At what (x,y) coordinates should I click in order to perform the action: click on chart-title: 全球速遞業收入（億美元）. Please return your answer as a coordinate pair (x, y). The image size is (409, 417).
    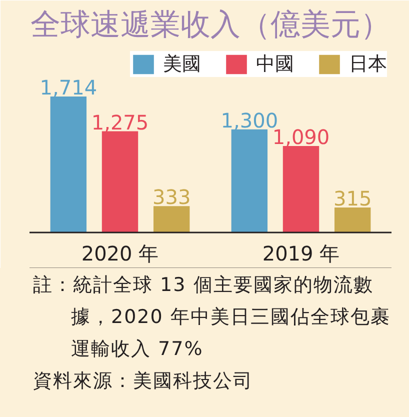
    Looking at the image, I should click on (210, 25).